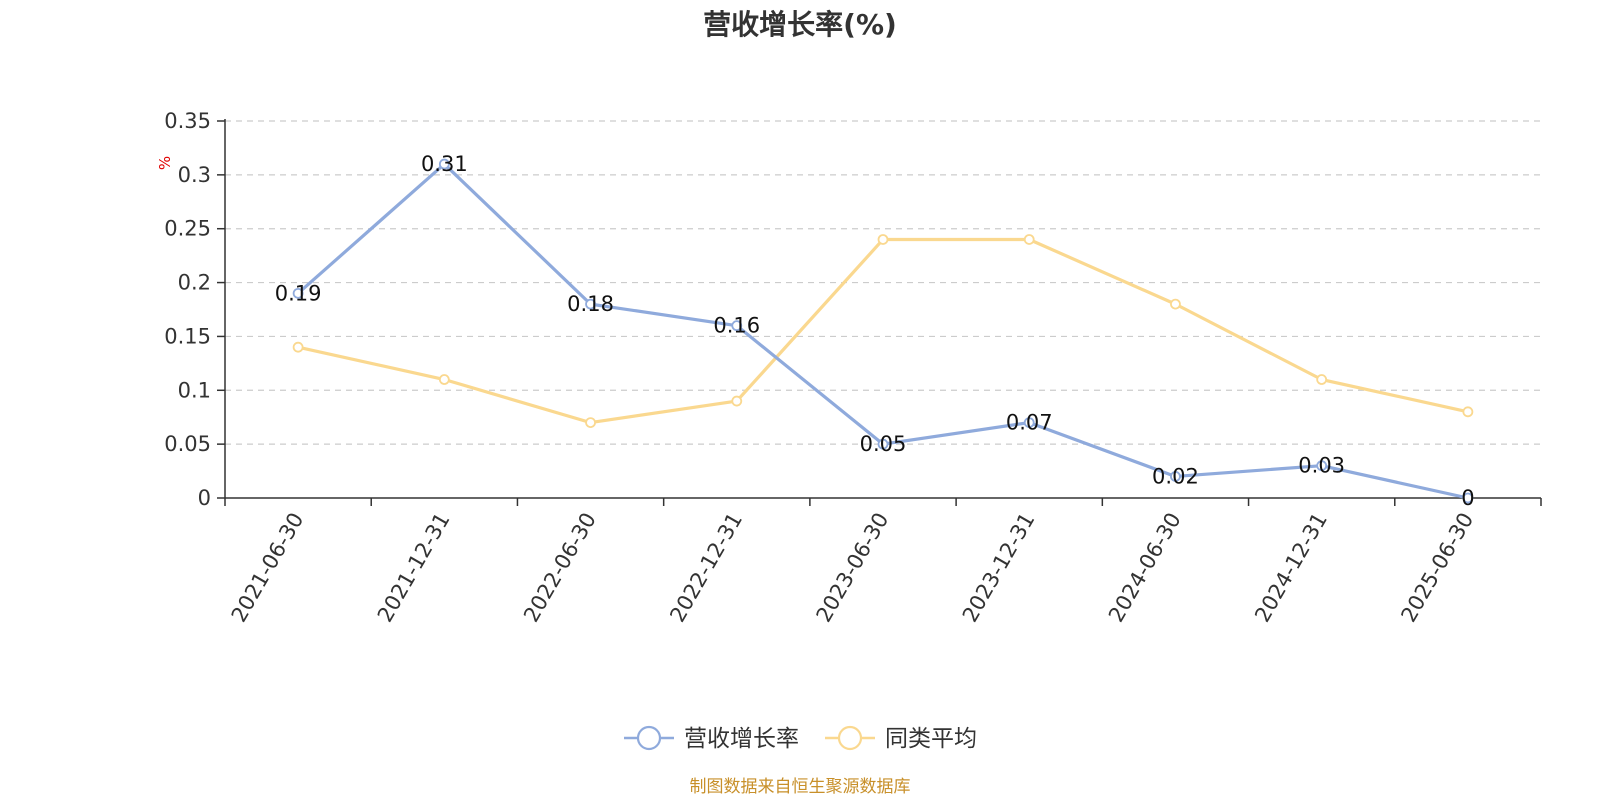 The width and height of the screenshot is (1600, 800). I want to click on data-label: 0.31, so click(444, 164).